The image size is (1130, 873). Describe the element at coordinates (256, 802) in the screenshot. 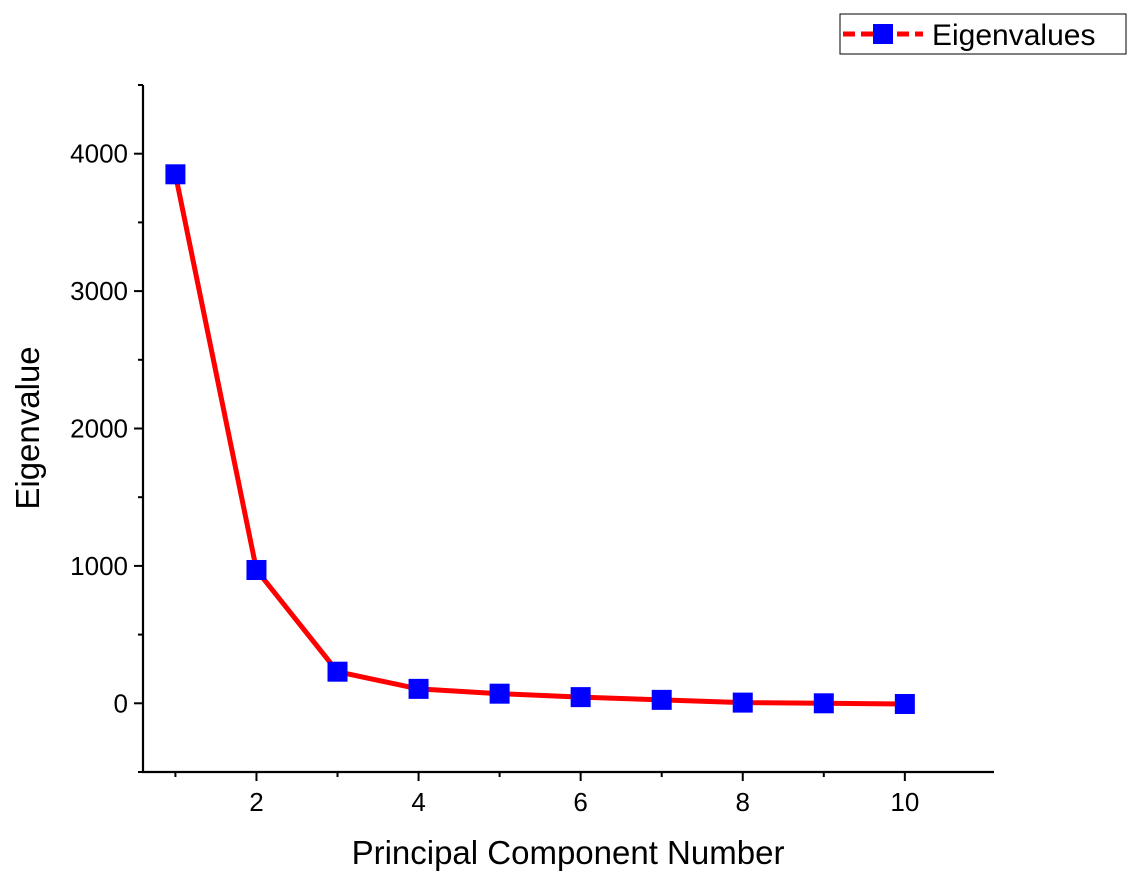

I see `x-tick-label: 2` at that location.